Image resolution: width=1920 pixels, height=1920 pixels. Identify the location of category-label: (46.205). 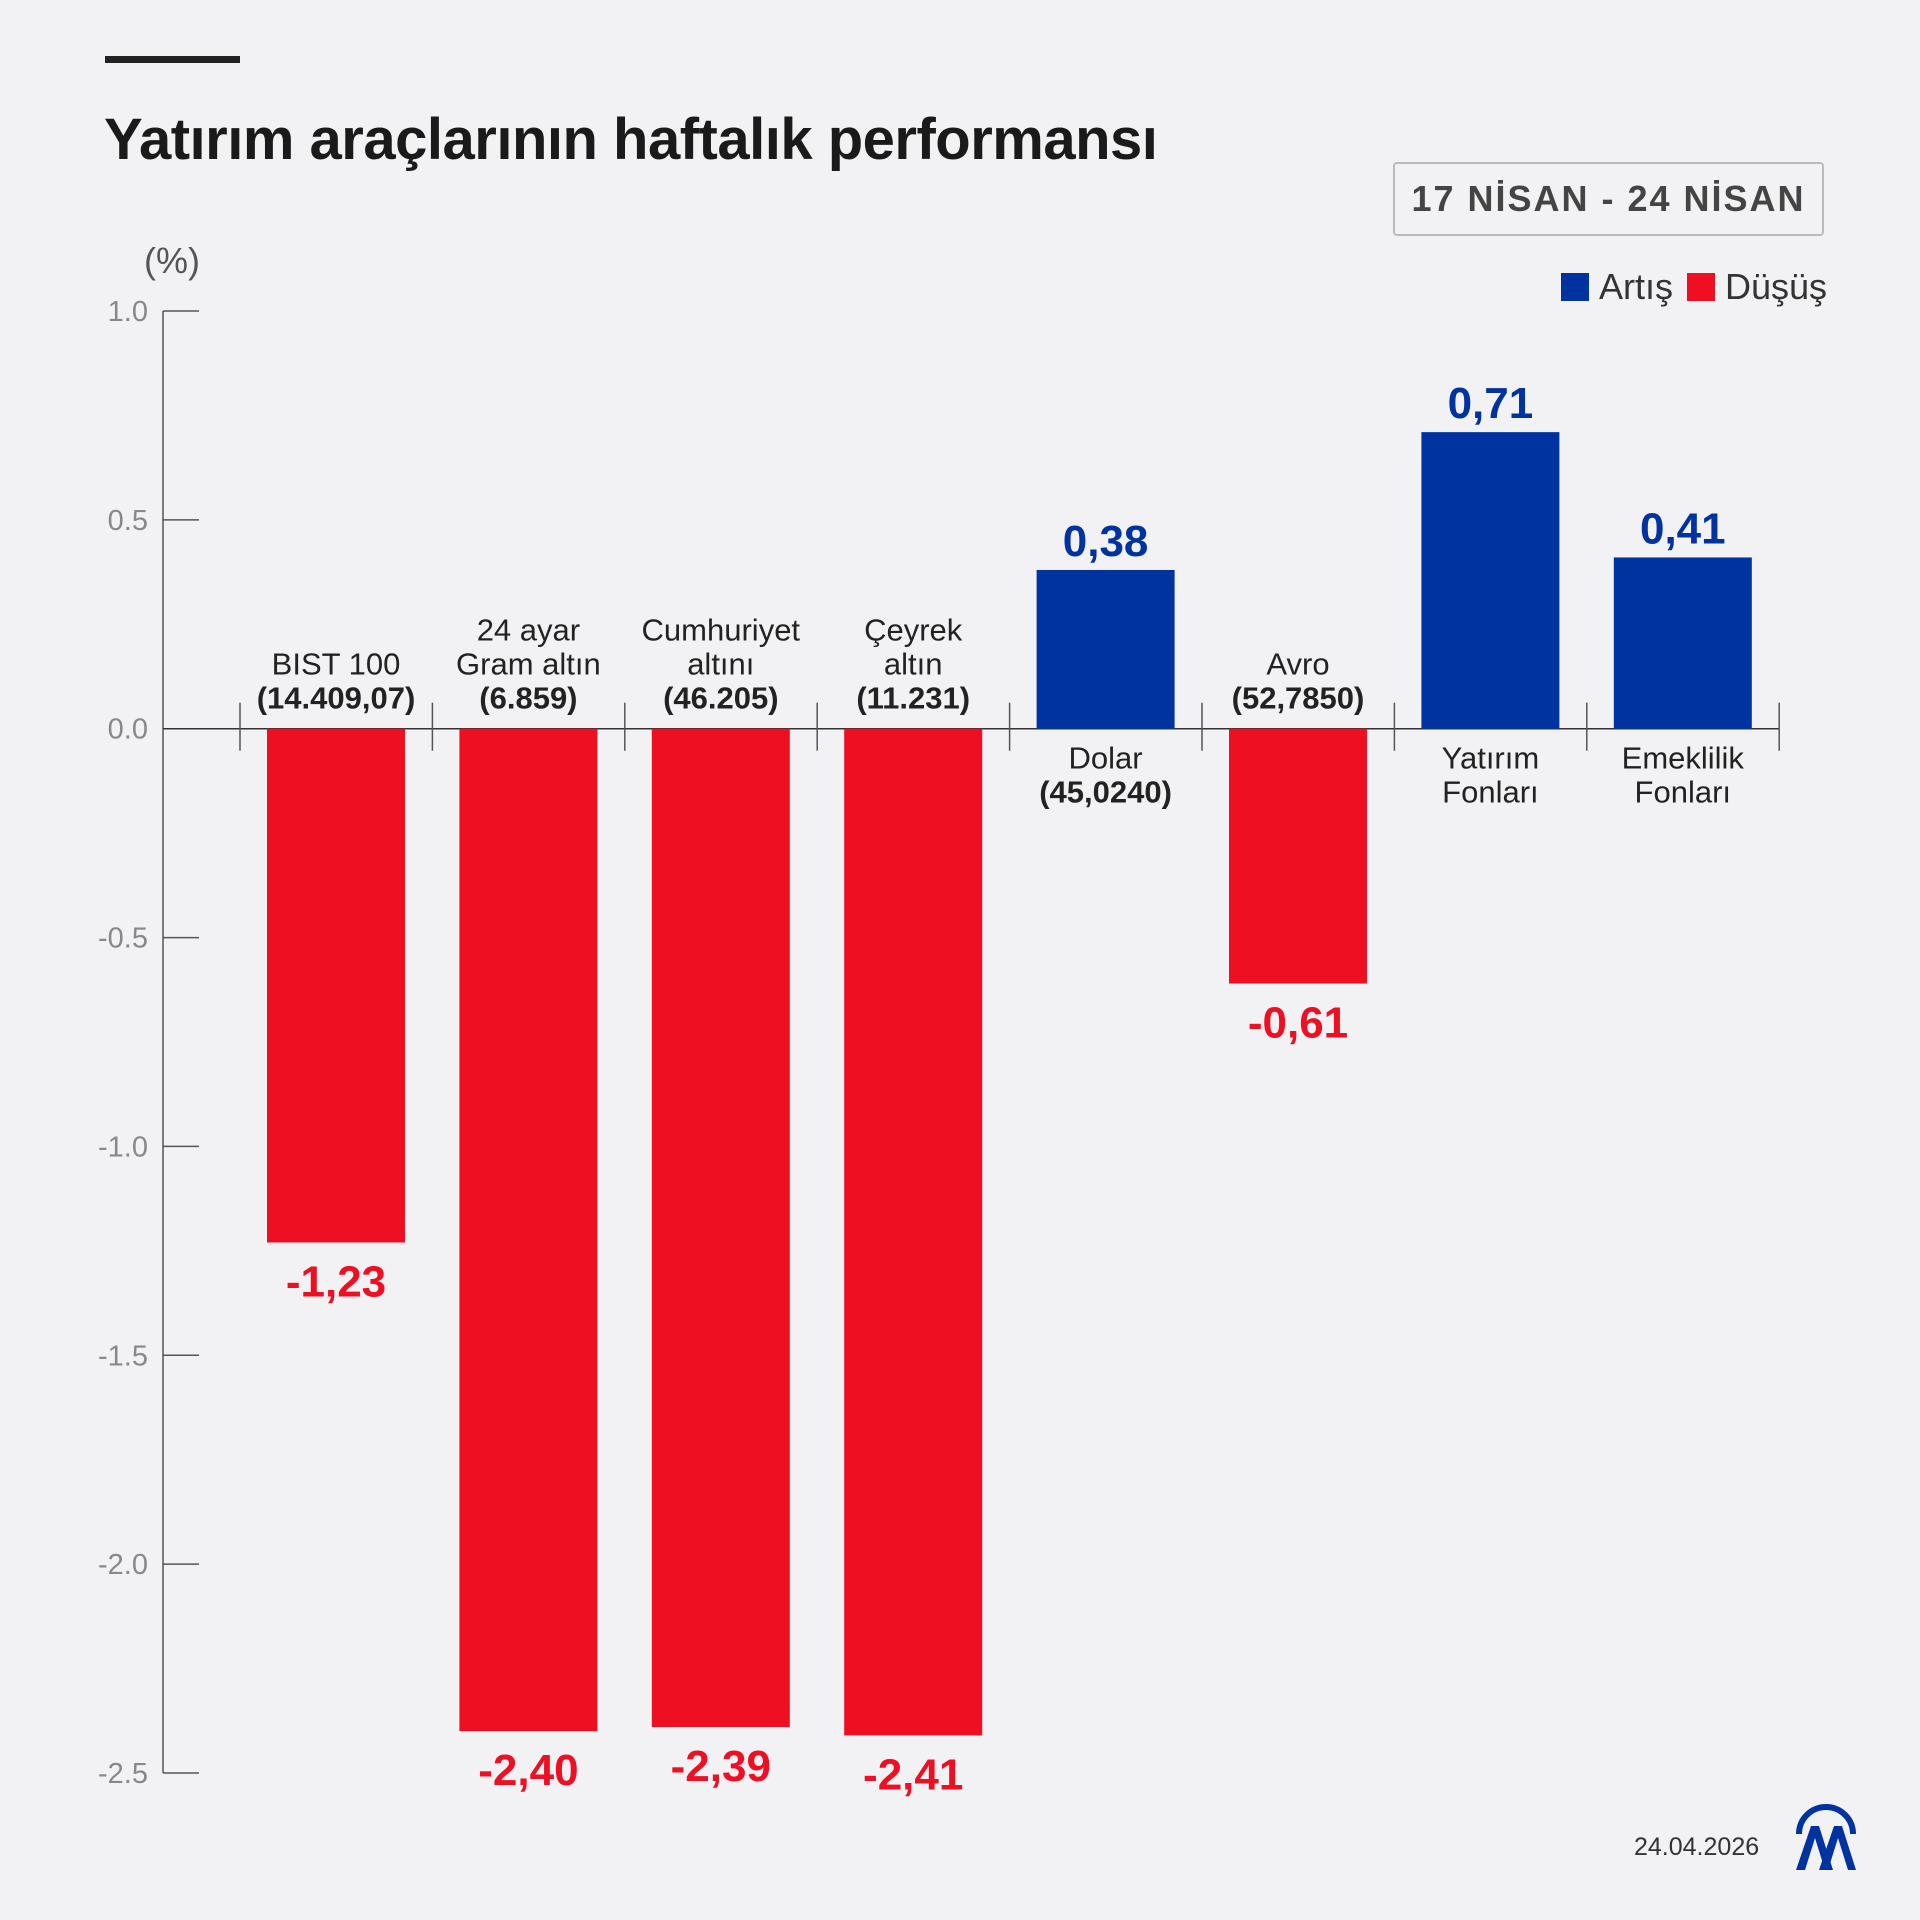
(720, 698).